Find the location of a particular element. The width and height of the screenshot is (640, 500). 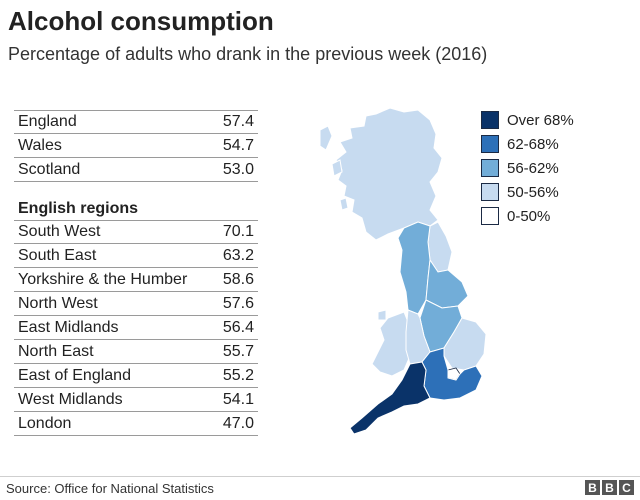

legend-label: 62-68% is located at coordinates (533, 144).